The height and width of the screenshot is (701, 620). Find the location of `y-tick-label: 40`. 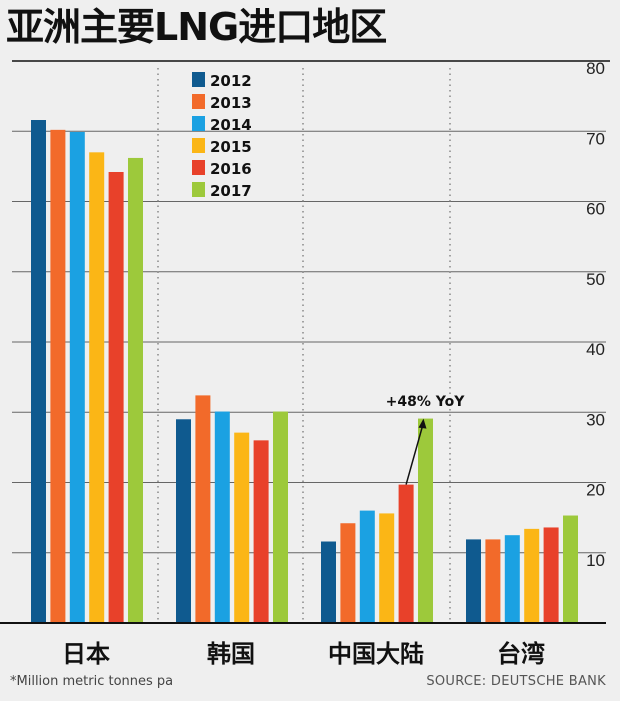

y-tick-label: 40 is located at coordinates (595, 349).